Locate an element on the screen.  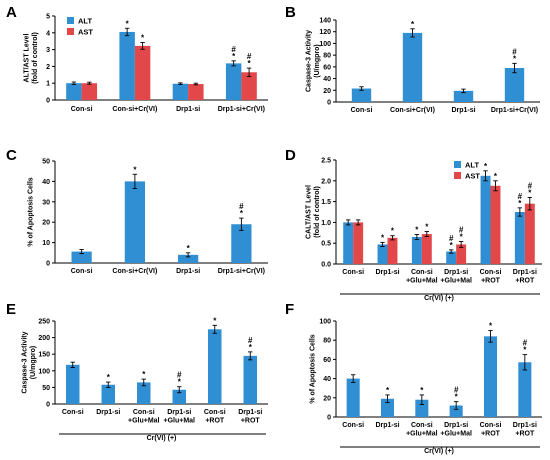
y-tick-label: 120 is located at coordinates (325, 32).